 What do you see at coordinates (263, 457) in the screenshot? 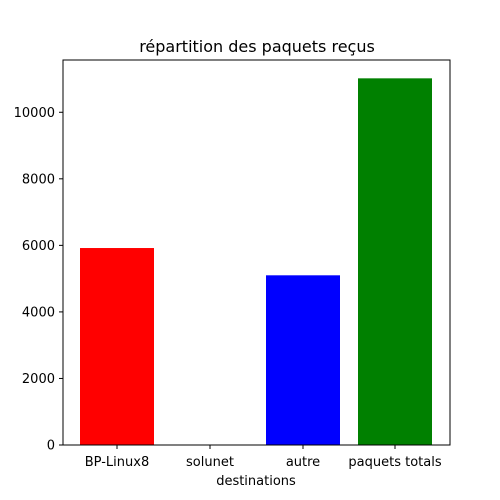
I see `x-axis-ticks: BP-Linux8 solunet autre paquets totals` at bounding box center [263, 457].